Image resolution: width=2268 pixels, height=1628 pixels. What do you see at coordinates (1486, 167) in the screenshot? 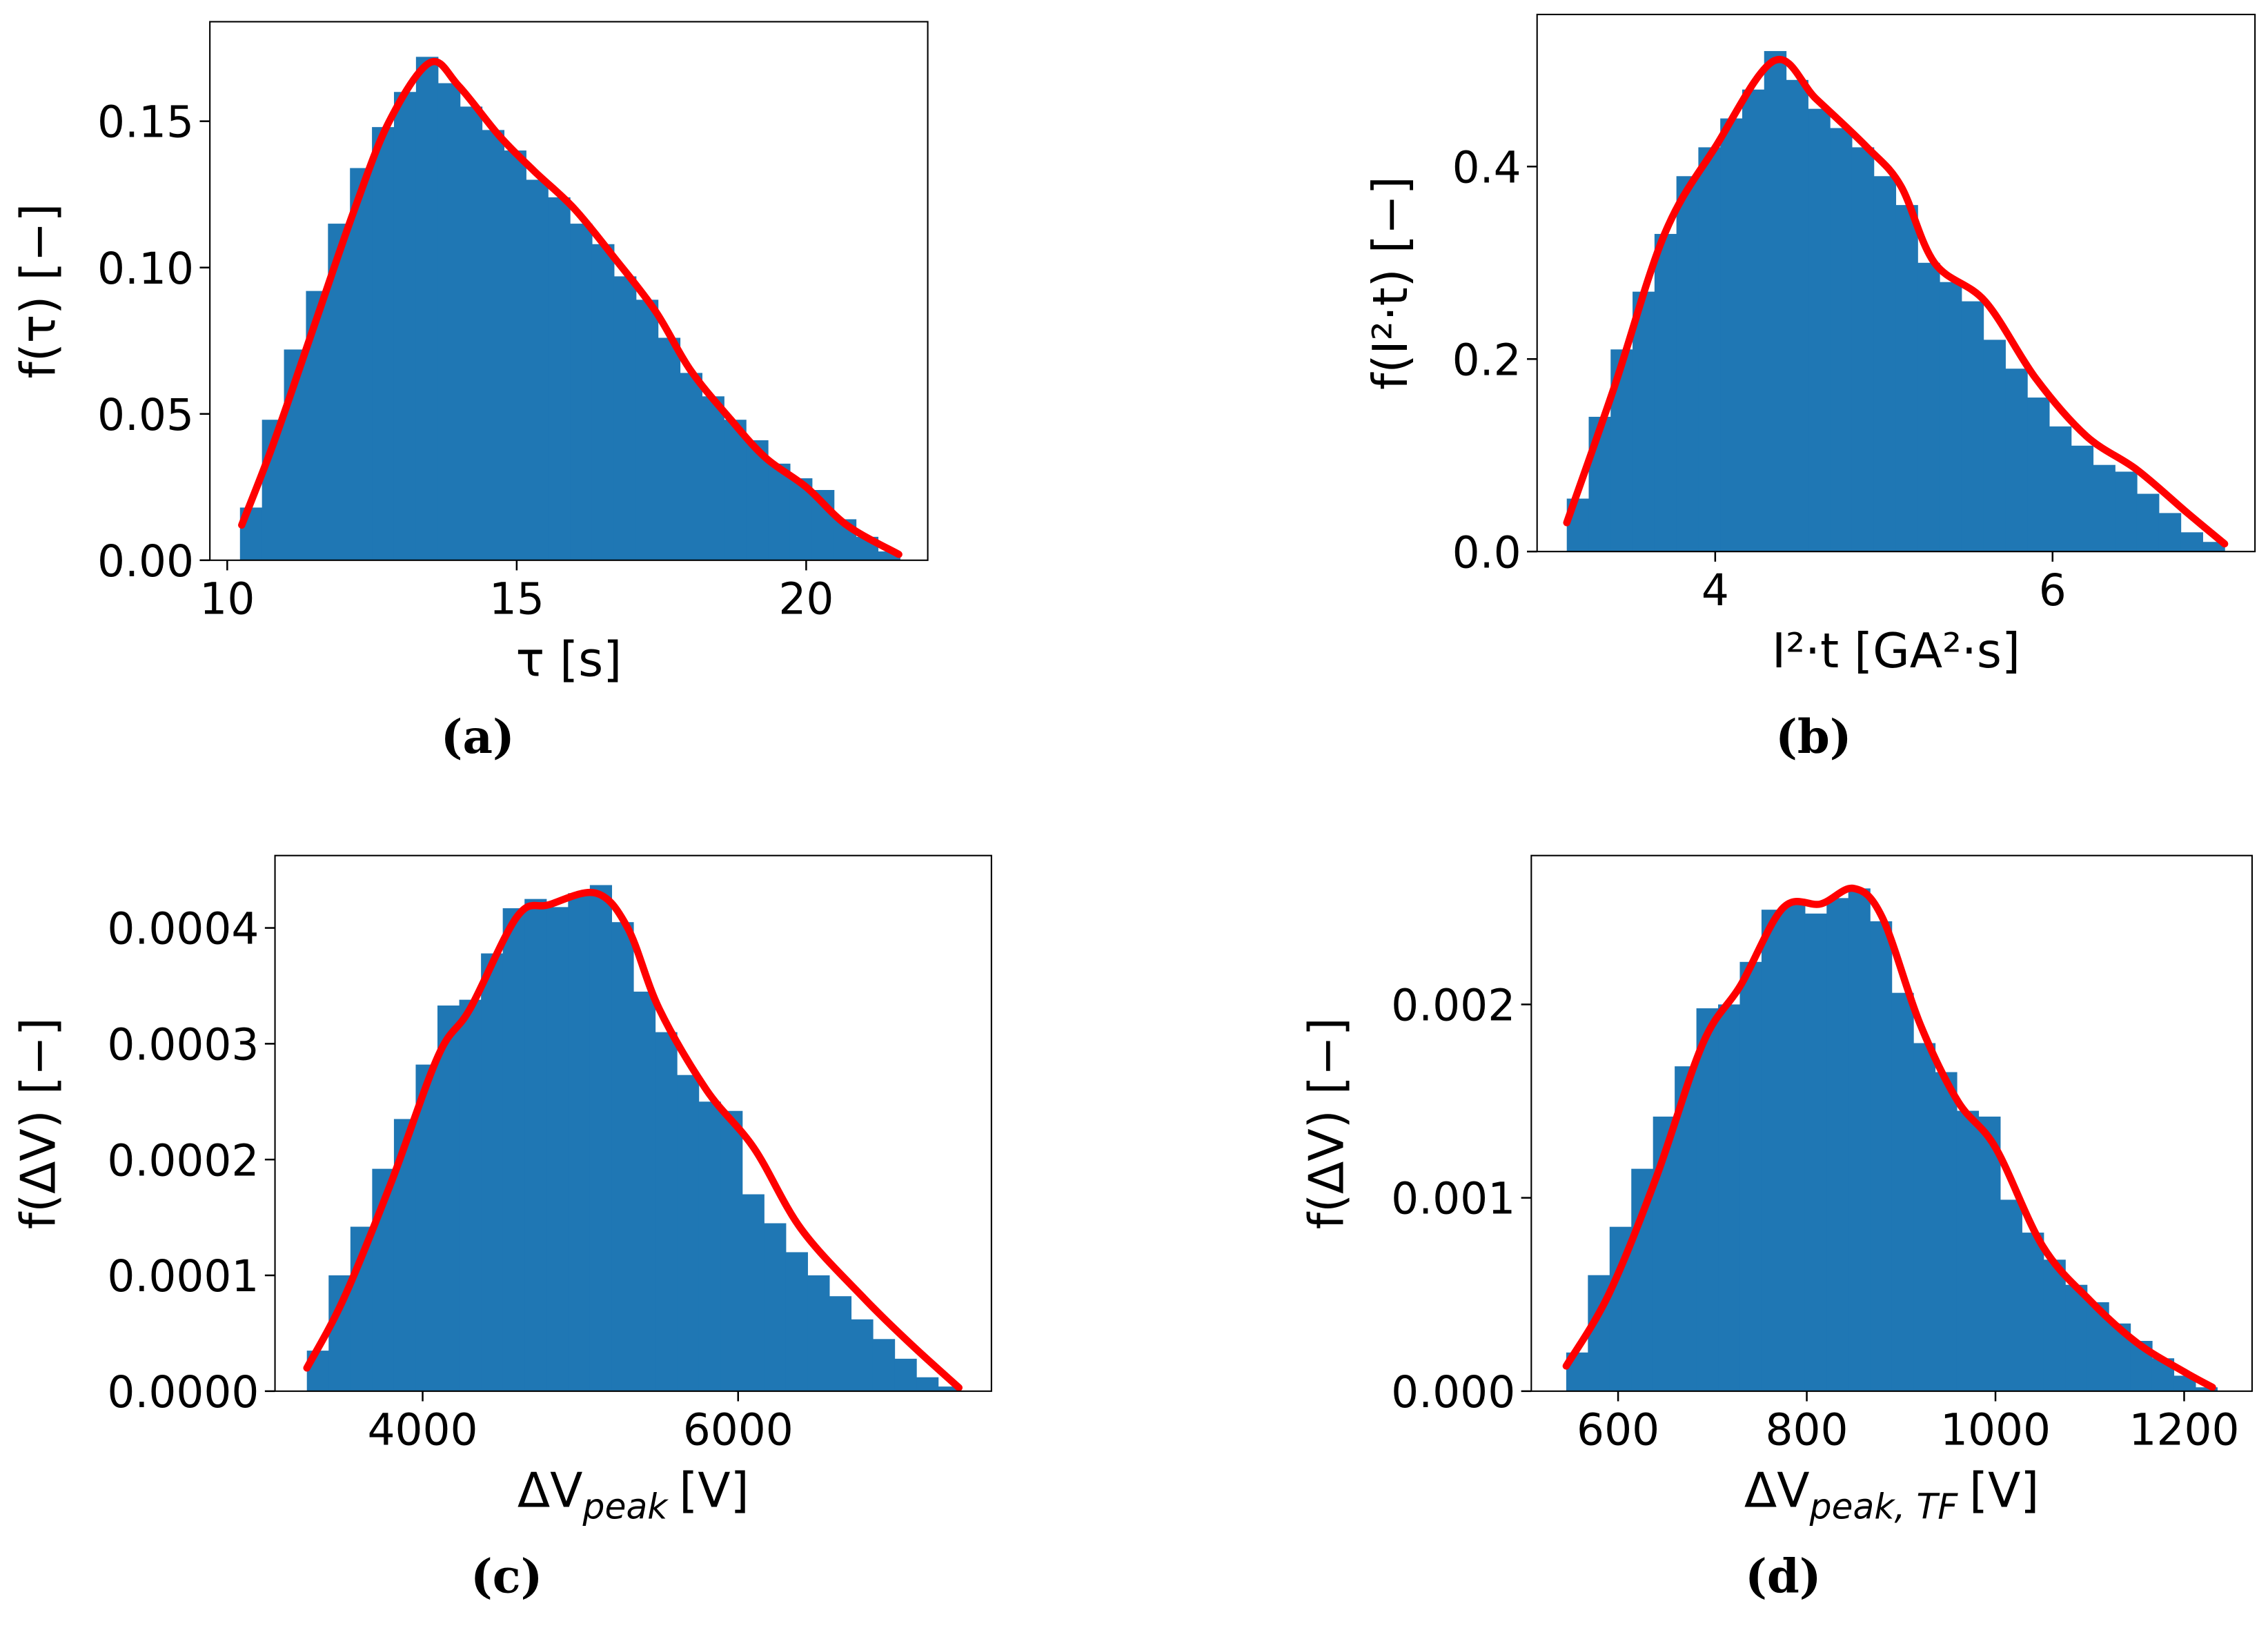
I see `y-tick-label: 0.4` at bounding box center [1486, 167].